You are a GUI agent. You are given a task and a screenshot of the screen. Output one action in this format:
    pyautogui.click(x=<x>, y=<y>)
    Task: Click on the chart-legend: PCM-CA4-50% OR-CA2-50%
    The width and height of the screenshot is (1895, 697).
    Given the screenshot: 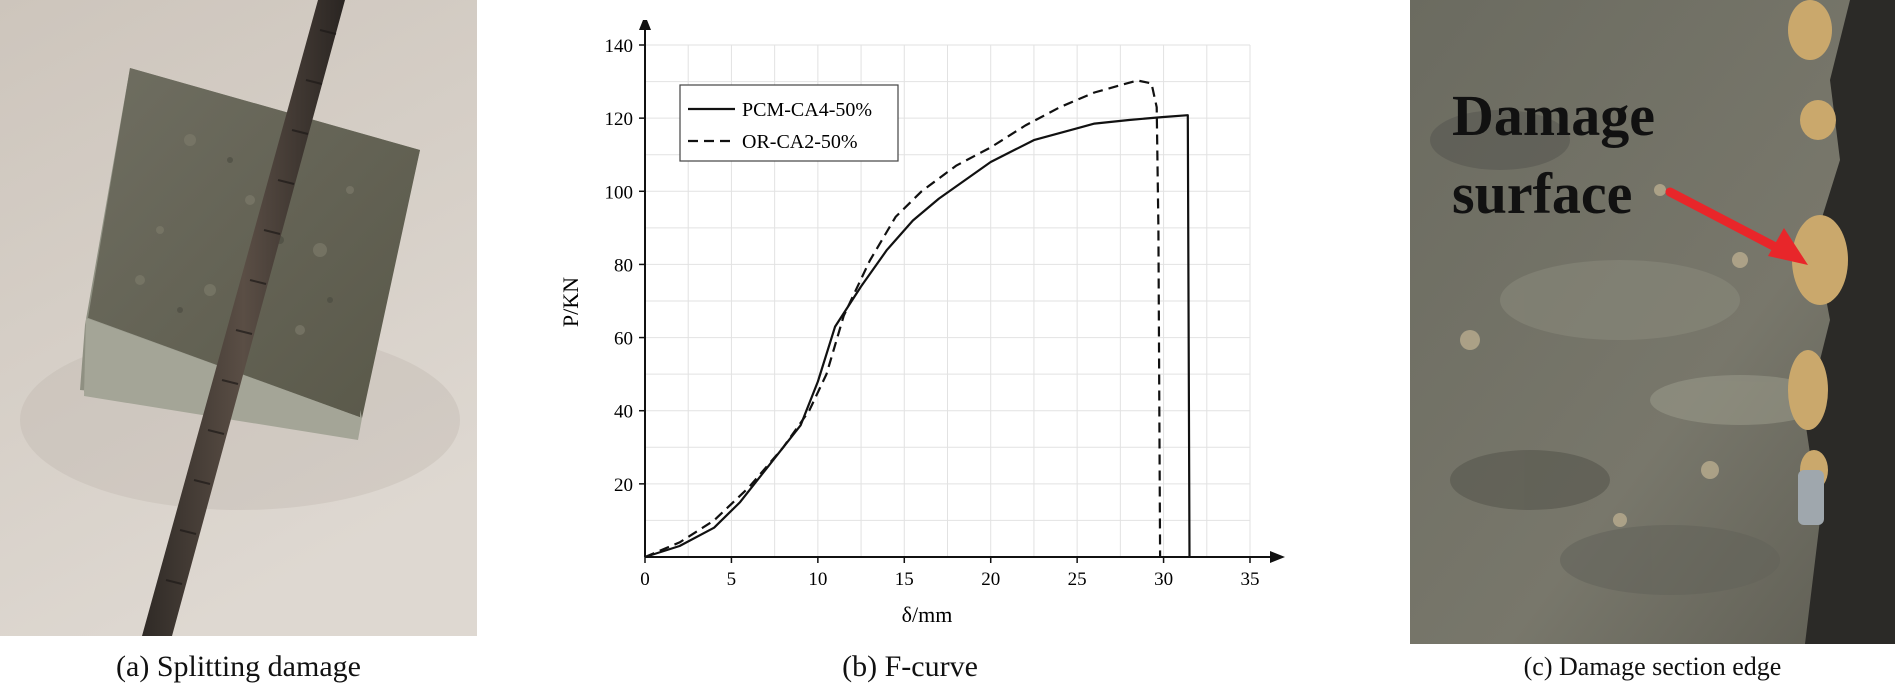 What is the action you would take?
    pyautogui.click(x=789, y=123)
    